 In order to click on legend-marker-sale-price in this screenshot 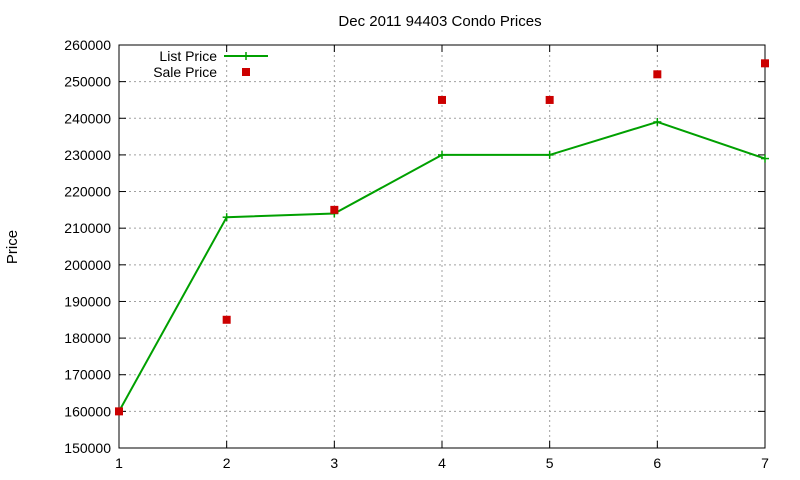, I will do `click(246, 72)`.